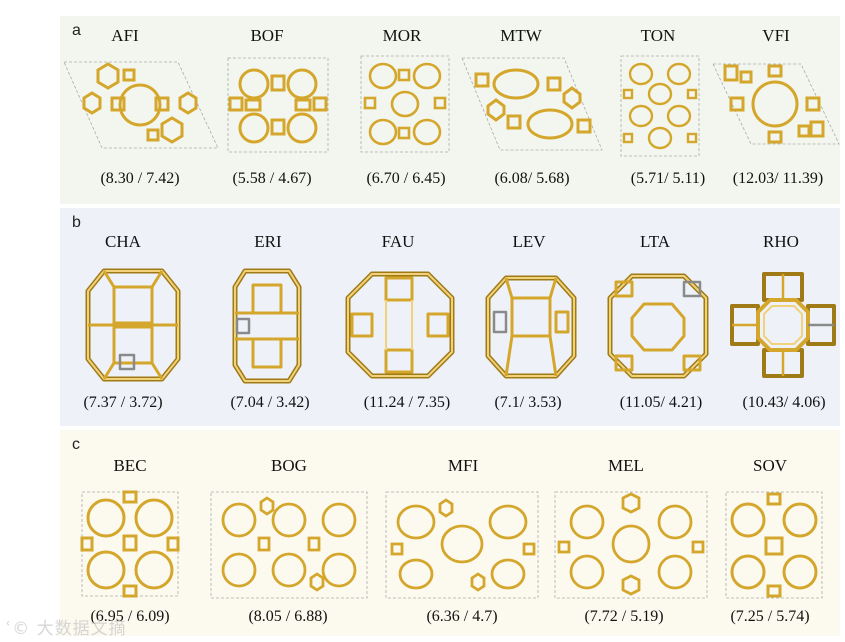  I want to click on framework-name: SOV, so click(769, 465).